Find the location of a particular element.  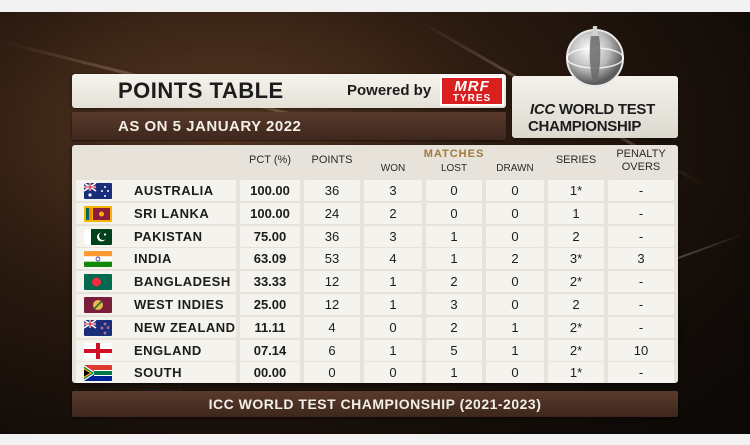

col-header-pct: PCT (%) is located at coordinates (270, 160).